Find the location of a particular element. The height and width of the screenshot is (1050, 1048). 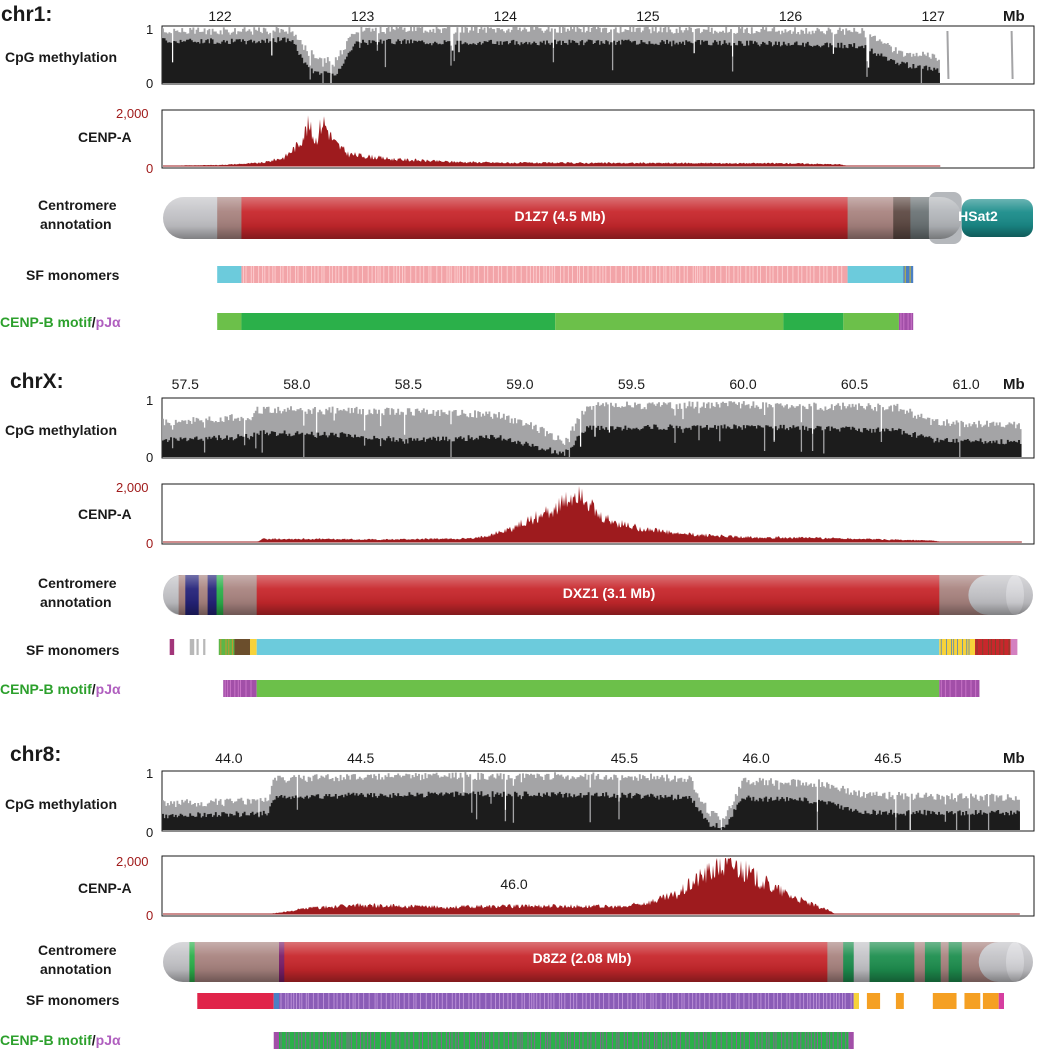

chromosome-title: chr1: is located at coordinates (26, 14).